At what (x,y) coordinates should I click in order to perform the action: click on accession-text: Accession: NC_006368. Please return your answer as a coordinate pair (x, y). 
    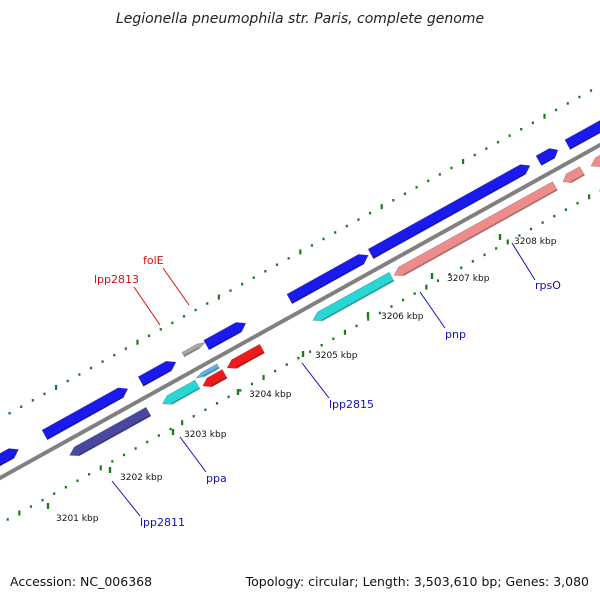
    Looking at the image, I should click on (81, 581).